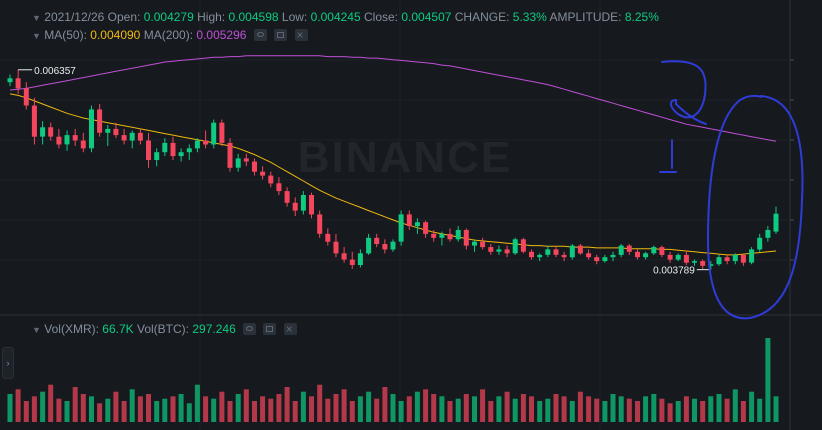 The image size is (822, 430). I want to click on vol-xmr-value: 66.7K, so click(118, 329).